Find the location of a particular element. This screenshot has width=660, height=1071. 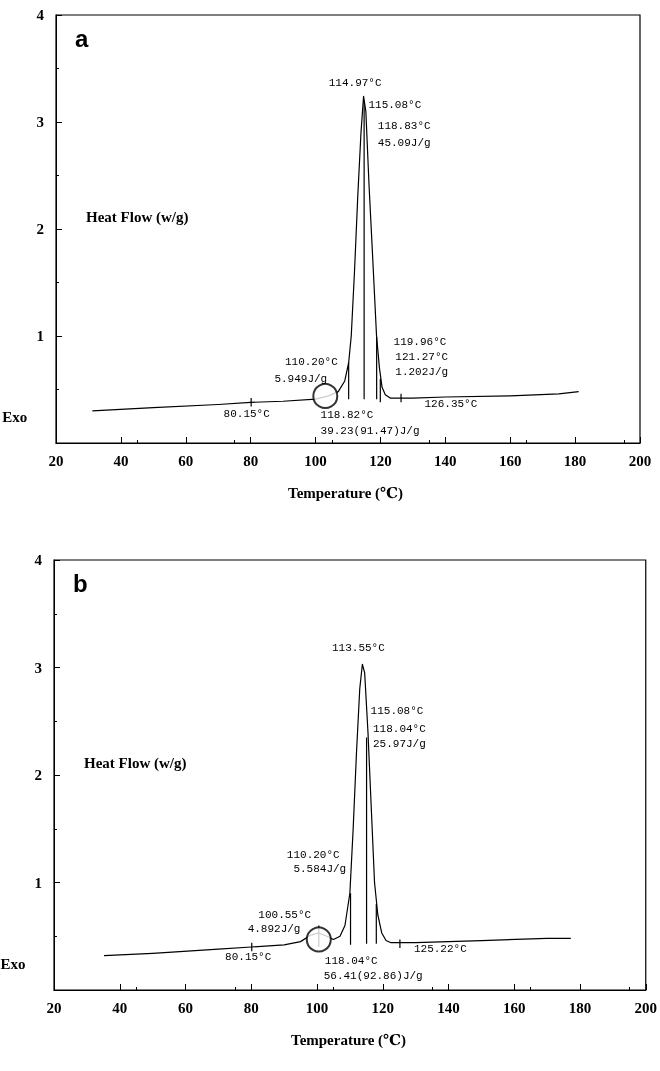

annotation: 56.41(92.86)J/g is located at coordinates (373, 976).